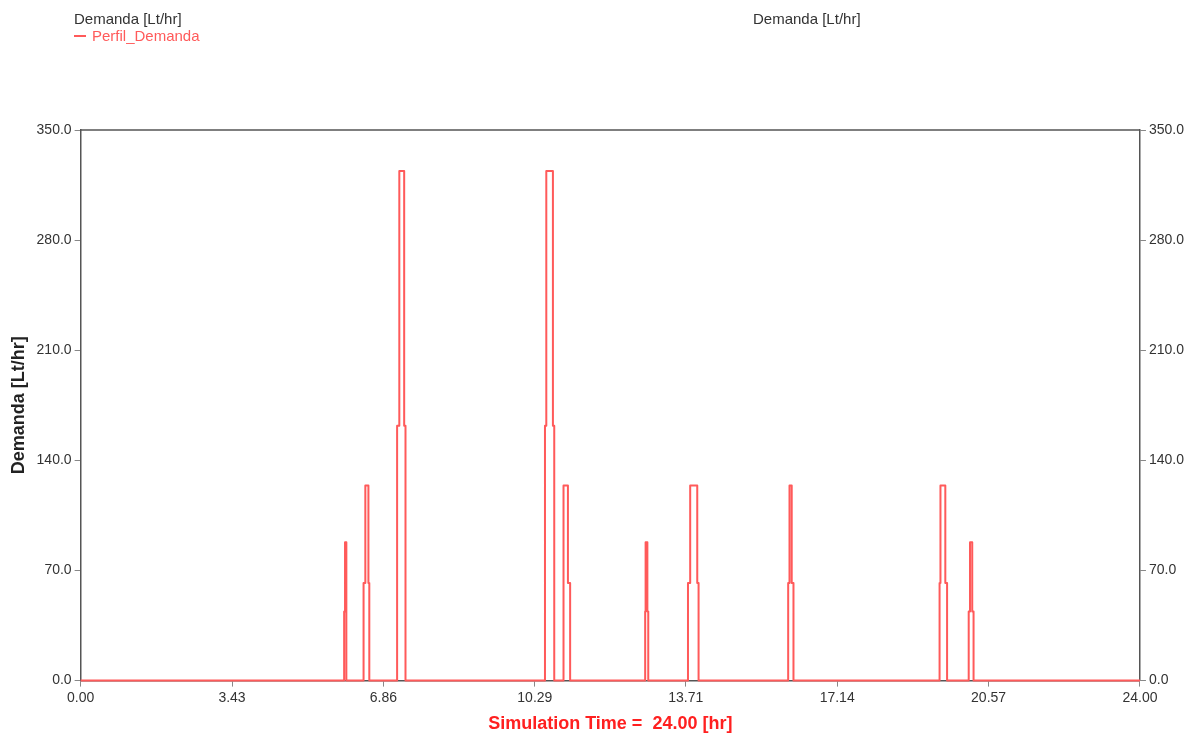 This screenshot has width=1191, height=743. I want to click on x-tick-label: 6.86, so click(383, 696).